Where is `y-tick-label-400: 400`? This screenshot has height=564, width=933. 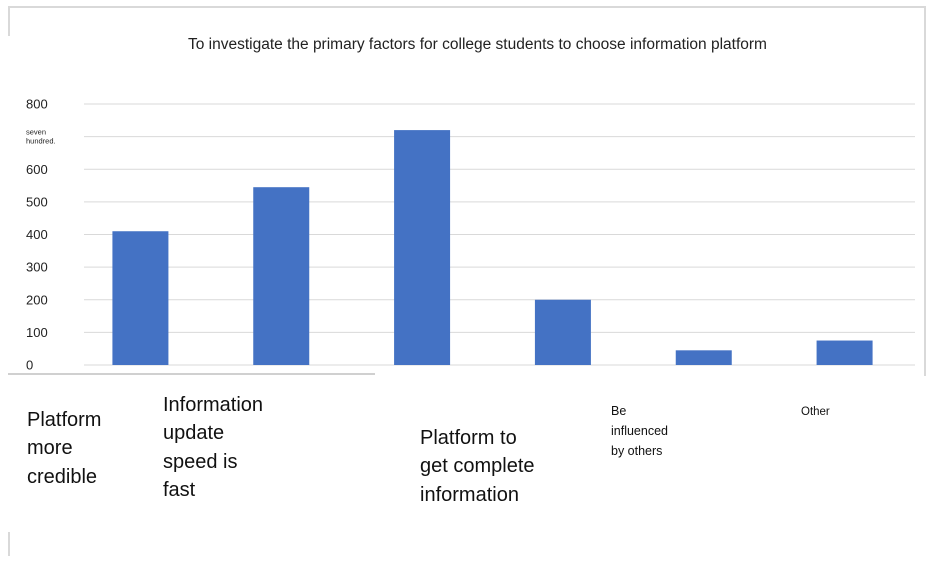 y-tick-label-400: 400 is located at coordinates (37, 234).